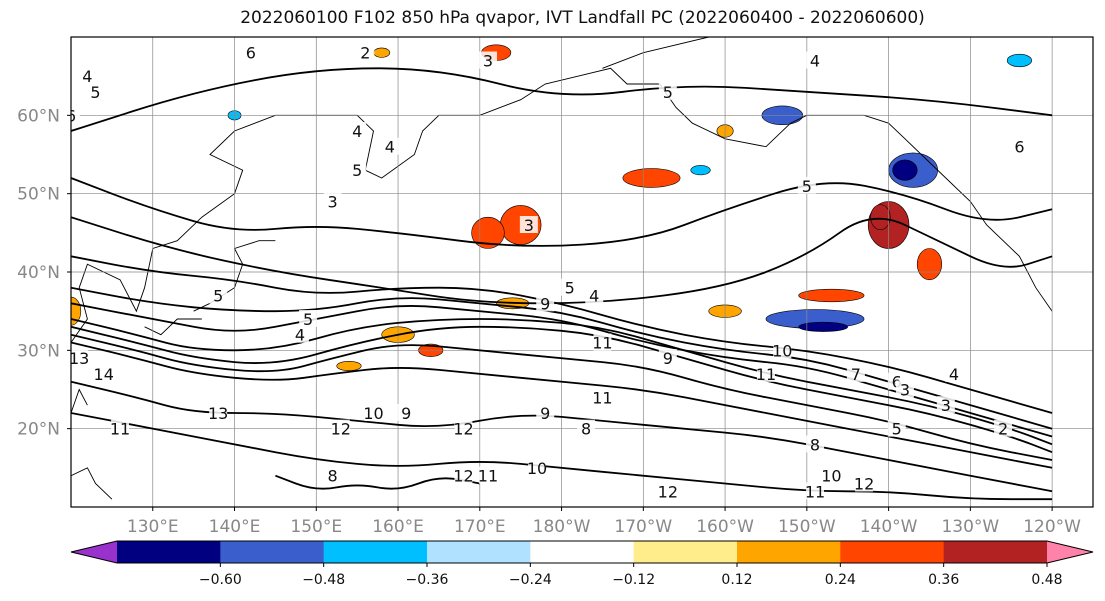 This screenshot has height=601, width=1105. What do you see at coordinates (1046, 580) in the screenshot?
I see `colorbar-tick-label: 0.48` at bounding box center [1046, 580].